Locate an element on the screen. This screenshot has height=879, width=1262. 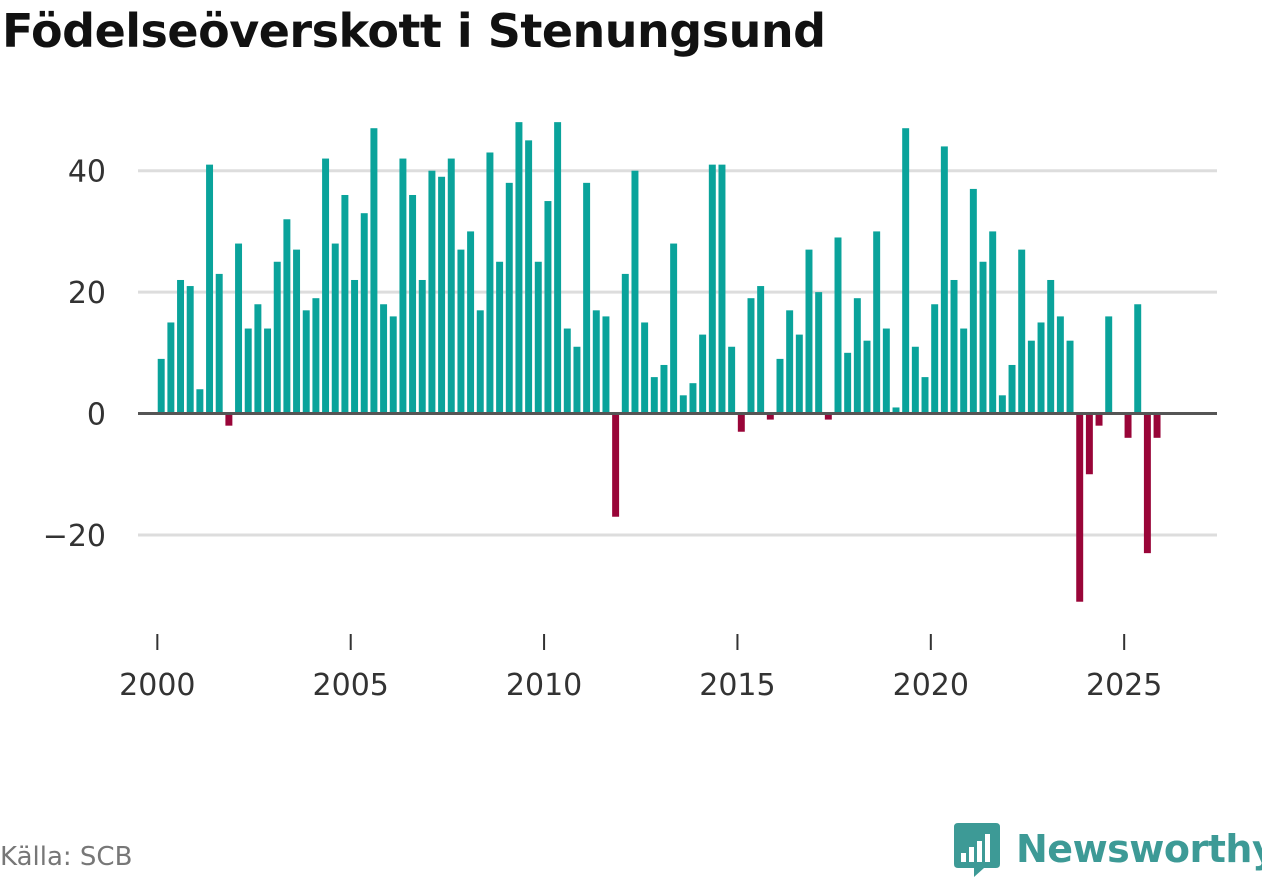
brand-logo: Newsworthy is located at coordinates (1107, 849).